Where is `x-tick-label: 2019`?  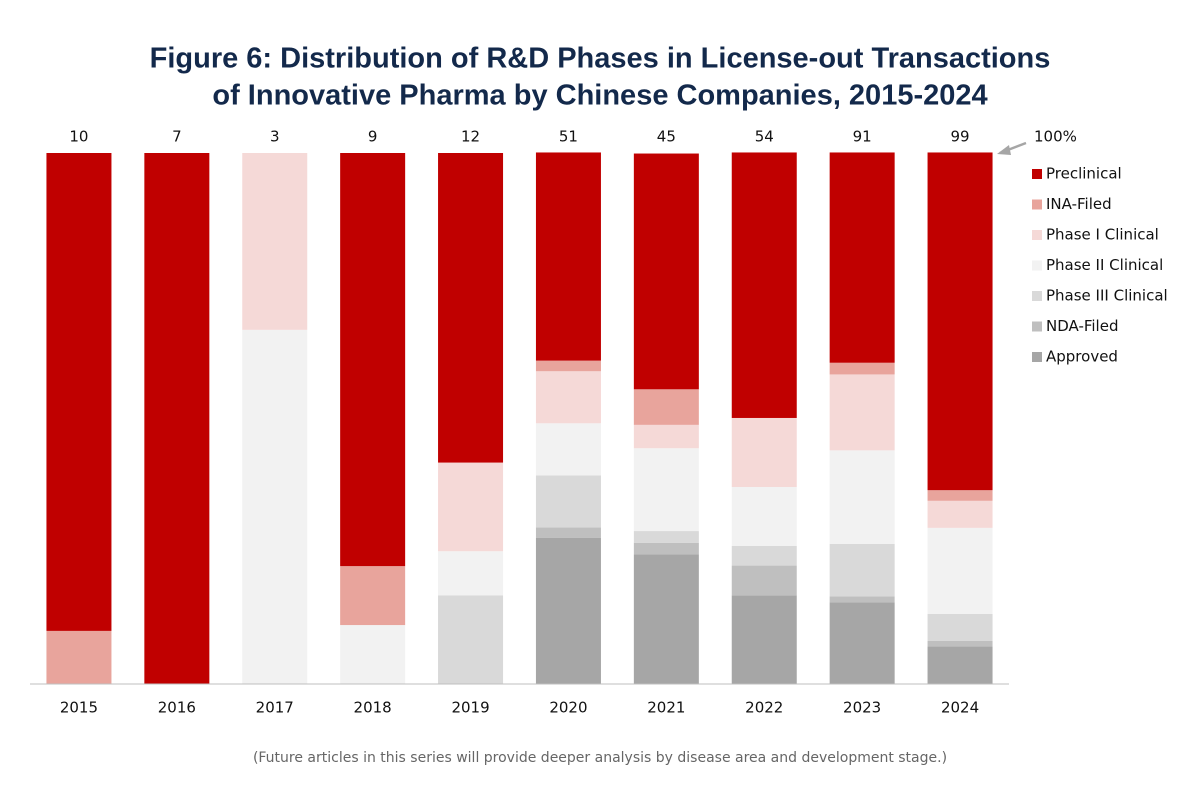 x-tick-label: 2019 is located at coordinates (470, 708).